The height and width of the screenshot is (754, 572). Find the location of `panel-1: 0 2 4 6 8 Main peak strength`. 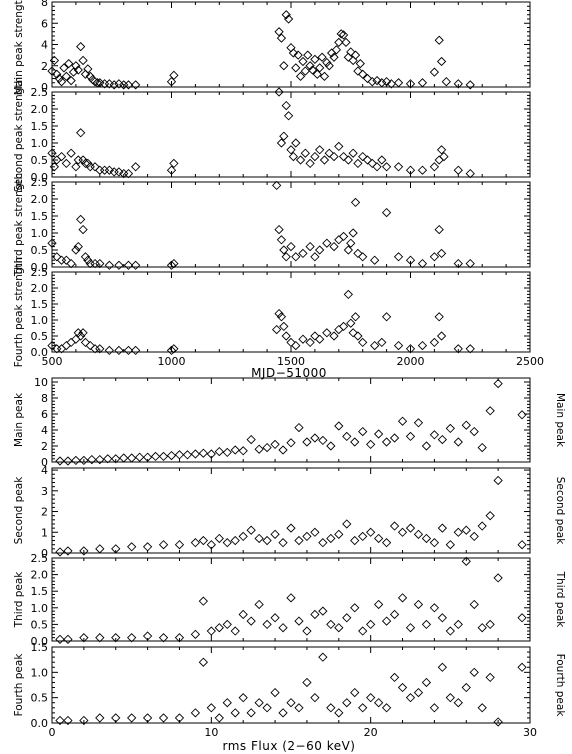

panel-1: 0 2 4 6 8 Main peak strength is located at coordinates (272, 47).